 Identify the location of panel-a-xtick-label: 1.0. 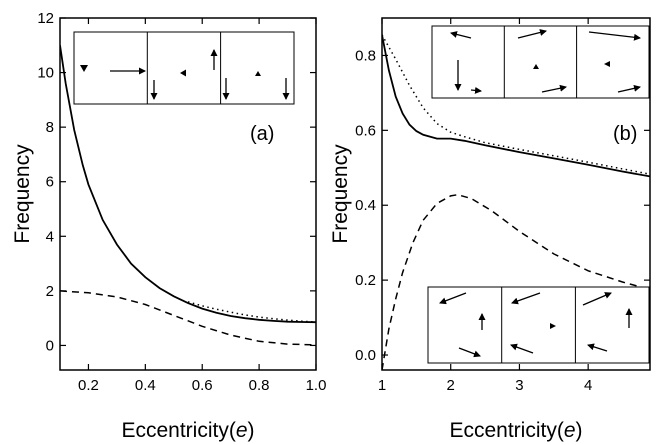
(316, 385).